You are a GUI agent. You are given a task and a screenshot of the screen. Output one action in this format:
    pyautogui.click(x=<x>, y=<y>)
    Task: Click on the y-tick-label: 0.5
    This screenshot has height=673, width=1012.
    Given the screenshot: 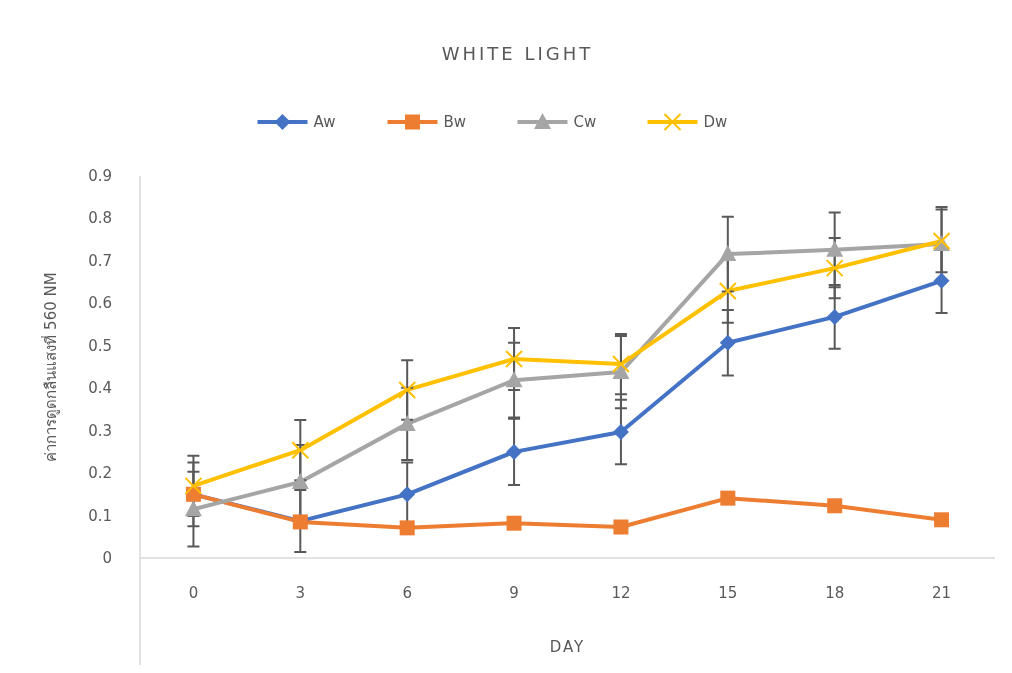 What is the action you would take?
    pyautogui.click(x=100, y=345)
    